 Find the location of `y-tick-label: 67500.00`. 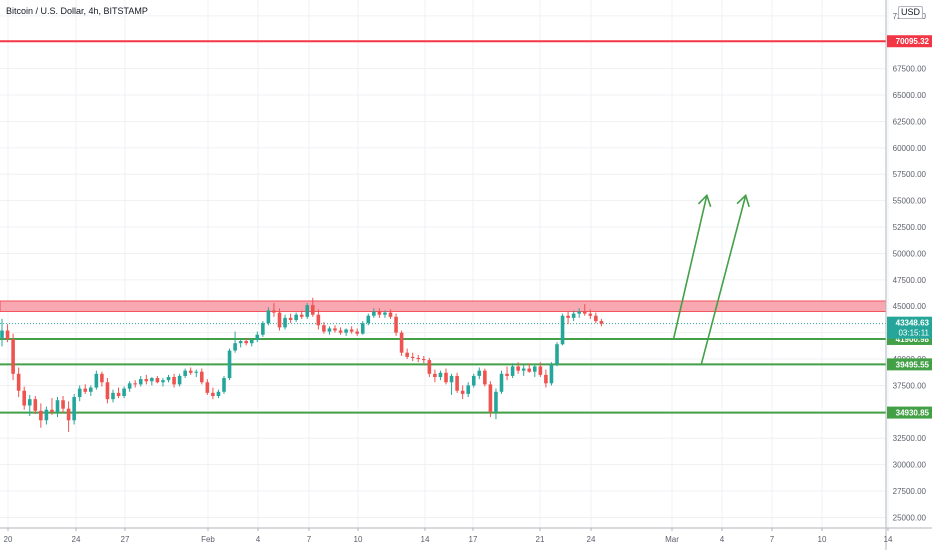

y-tick-label: 67500.00 is located at coordinates (910, 69).